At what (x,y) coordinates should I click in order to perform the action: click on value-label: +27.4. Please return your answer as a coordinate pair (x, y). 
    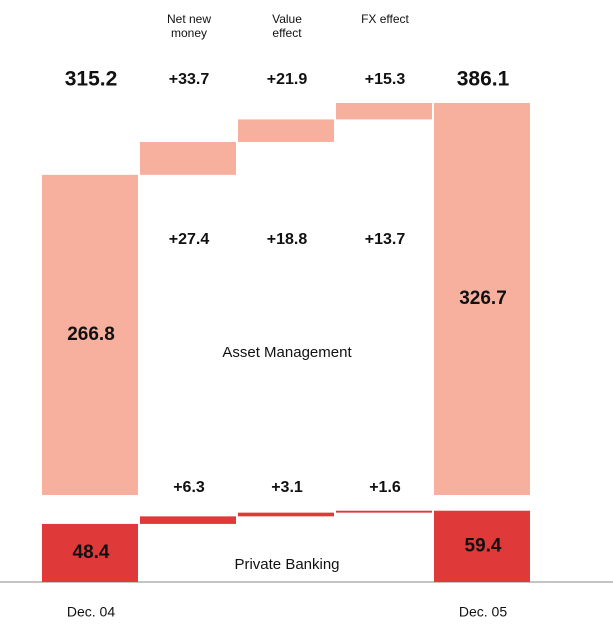
    Looking at the image, I should click on (189, 239).